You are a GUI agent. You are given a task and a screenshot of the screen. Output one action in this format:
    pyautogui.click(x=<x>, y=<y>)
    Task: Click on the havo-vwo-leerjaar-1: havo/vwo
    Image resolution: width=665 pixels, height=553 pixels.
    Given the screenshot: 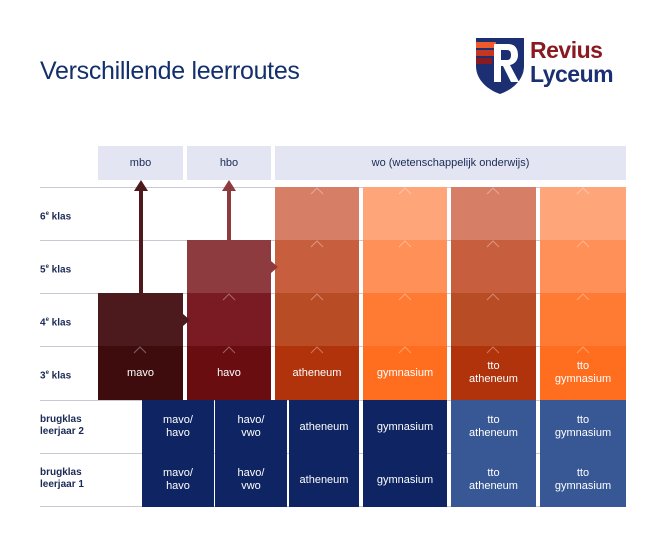 What is the action you would take?
    pyautogui.click(x=251, y=480)
    